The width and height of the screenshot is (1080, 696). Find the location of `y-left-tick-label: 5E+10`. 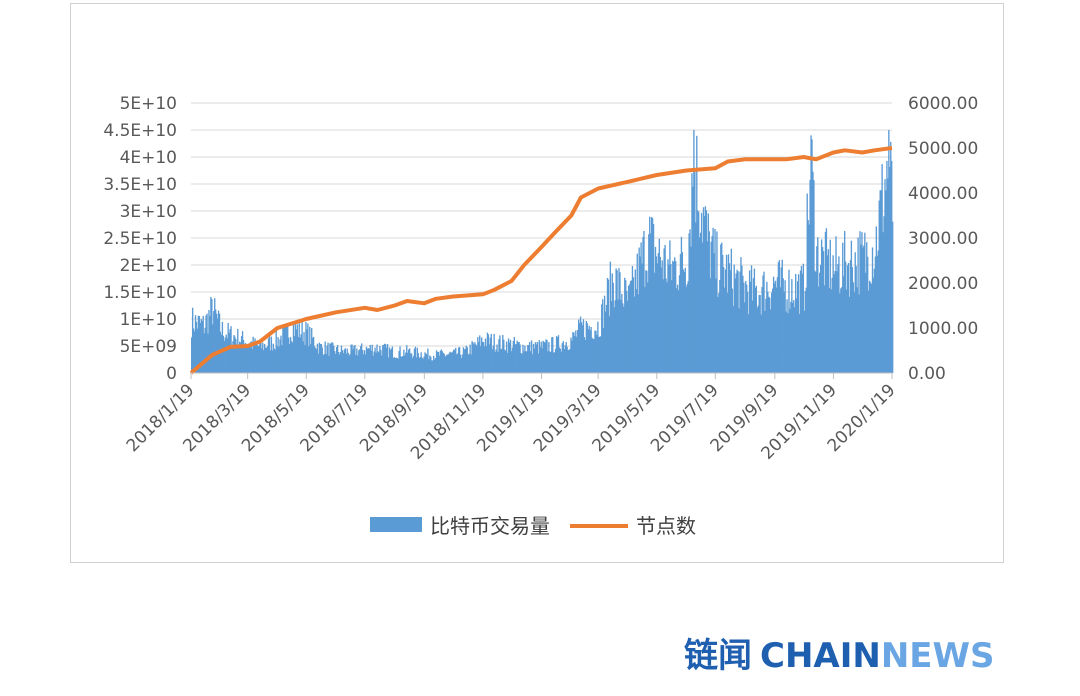

y-left-tick-label: 5E+10 is located at coordinates (148, 104).